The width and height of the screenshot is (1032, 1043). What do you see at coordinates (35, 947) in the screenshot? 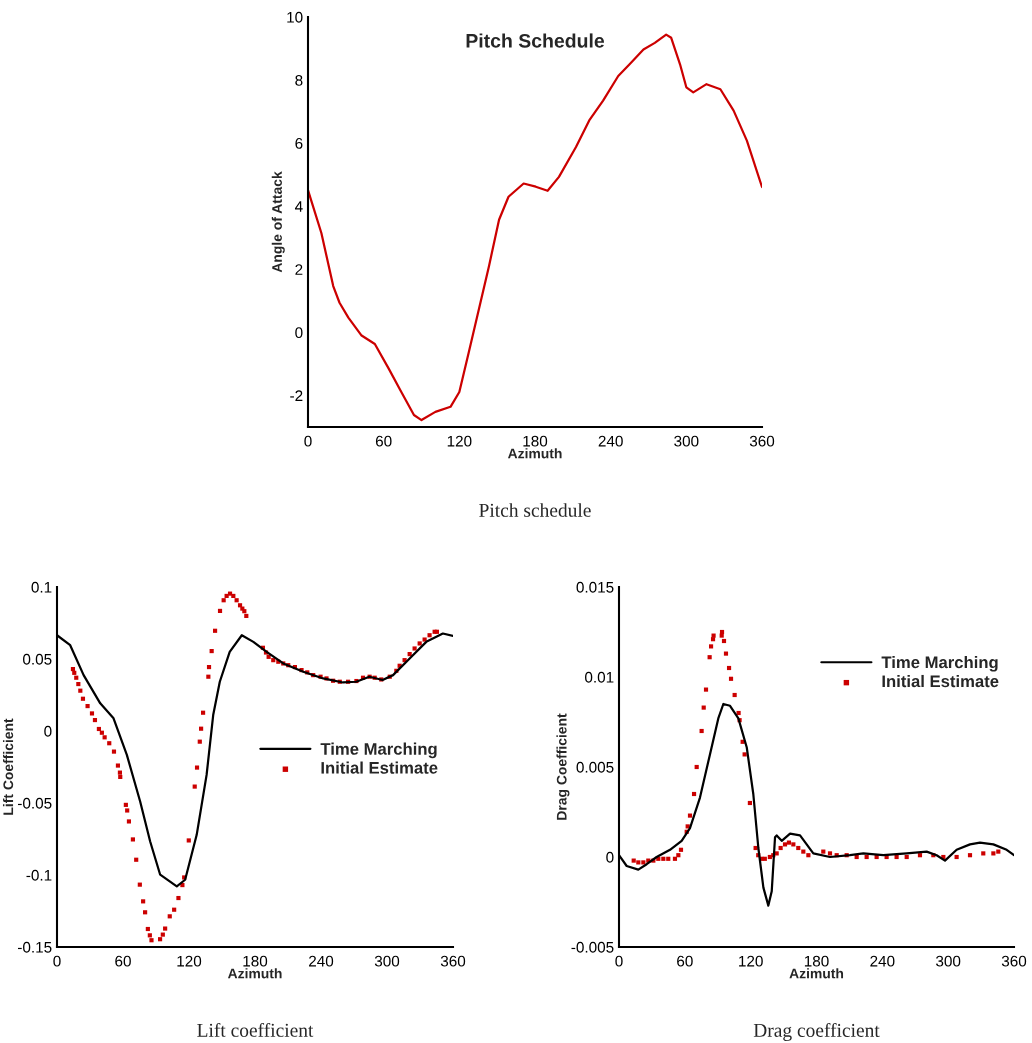
I see `y-tick-label: -0.15` at bounding box center [35, 947].